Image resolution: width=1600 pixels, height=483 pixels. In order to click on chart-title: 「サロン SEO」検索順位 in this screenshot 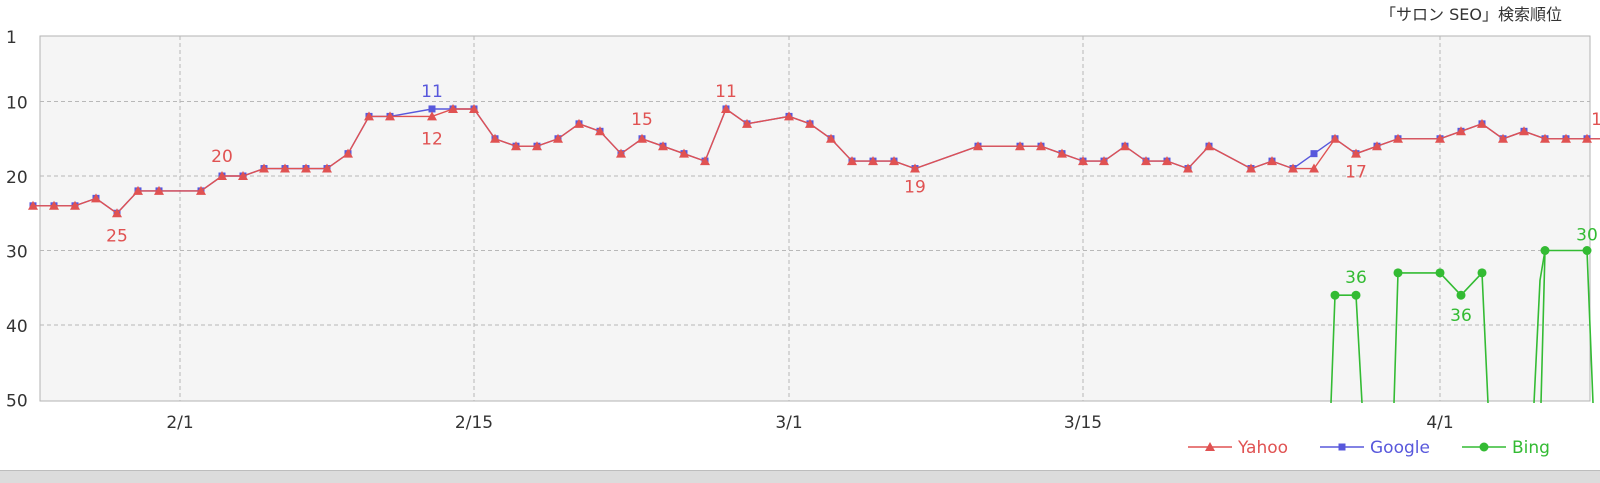, I will do `click(1471, 14)`.